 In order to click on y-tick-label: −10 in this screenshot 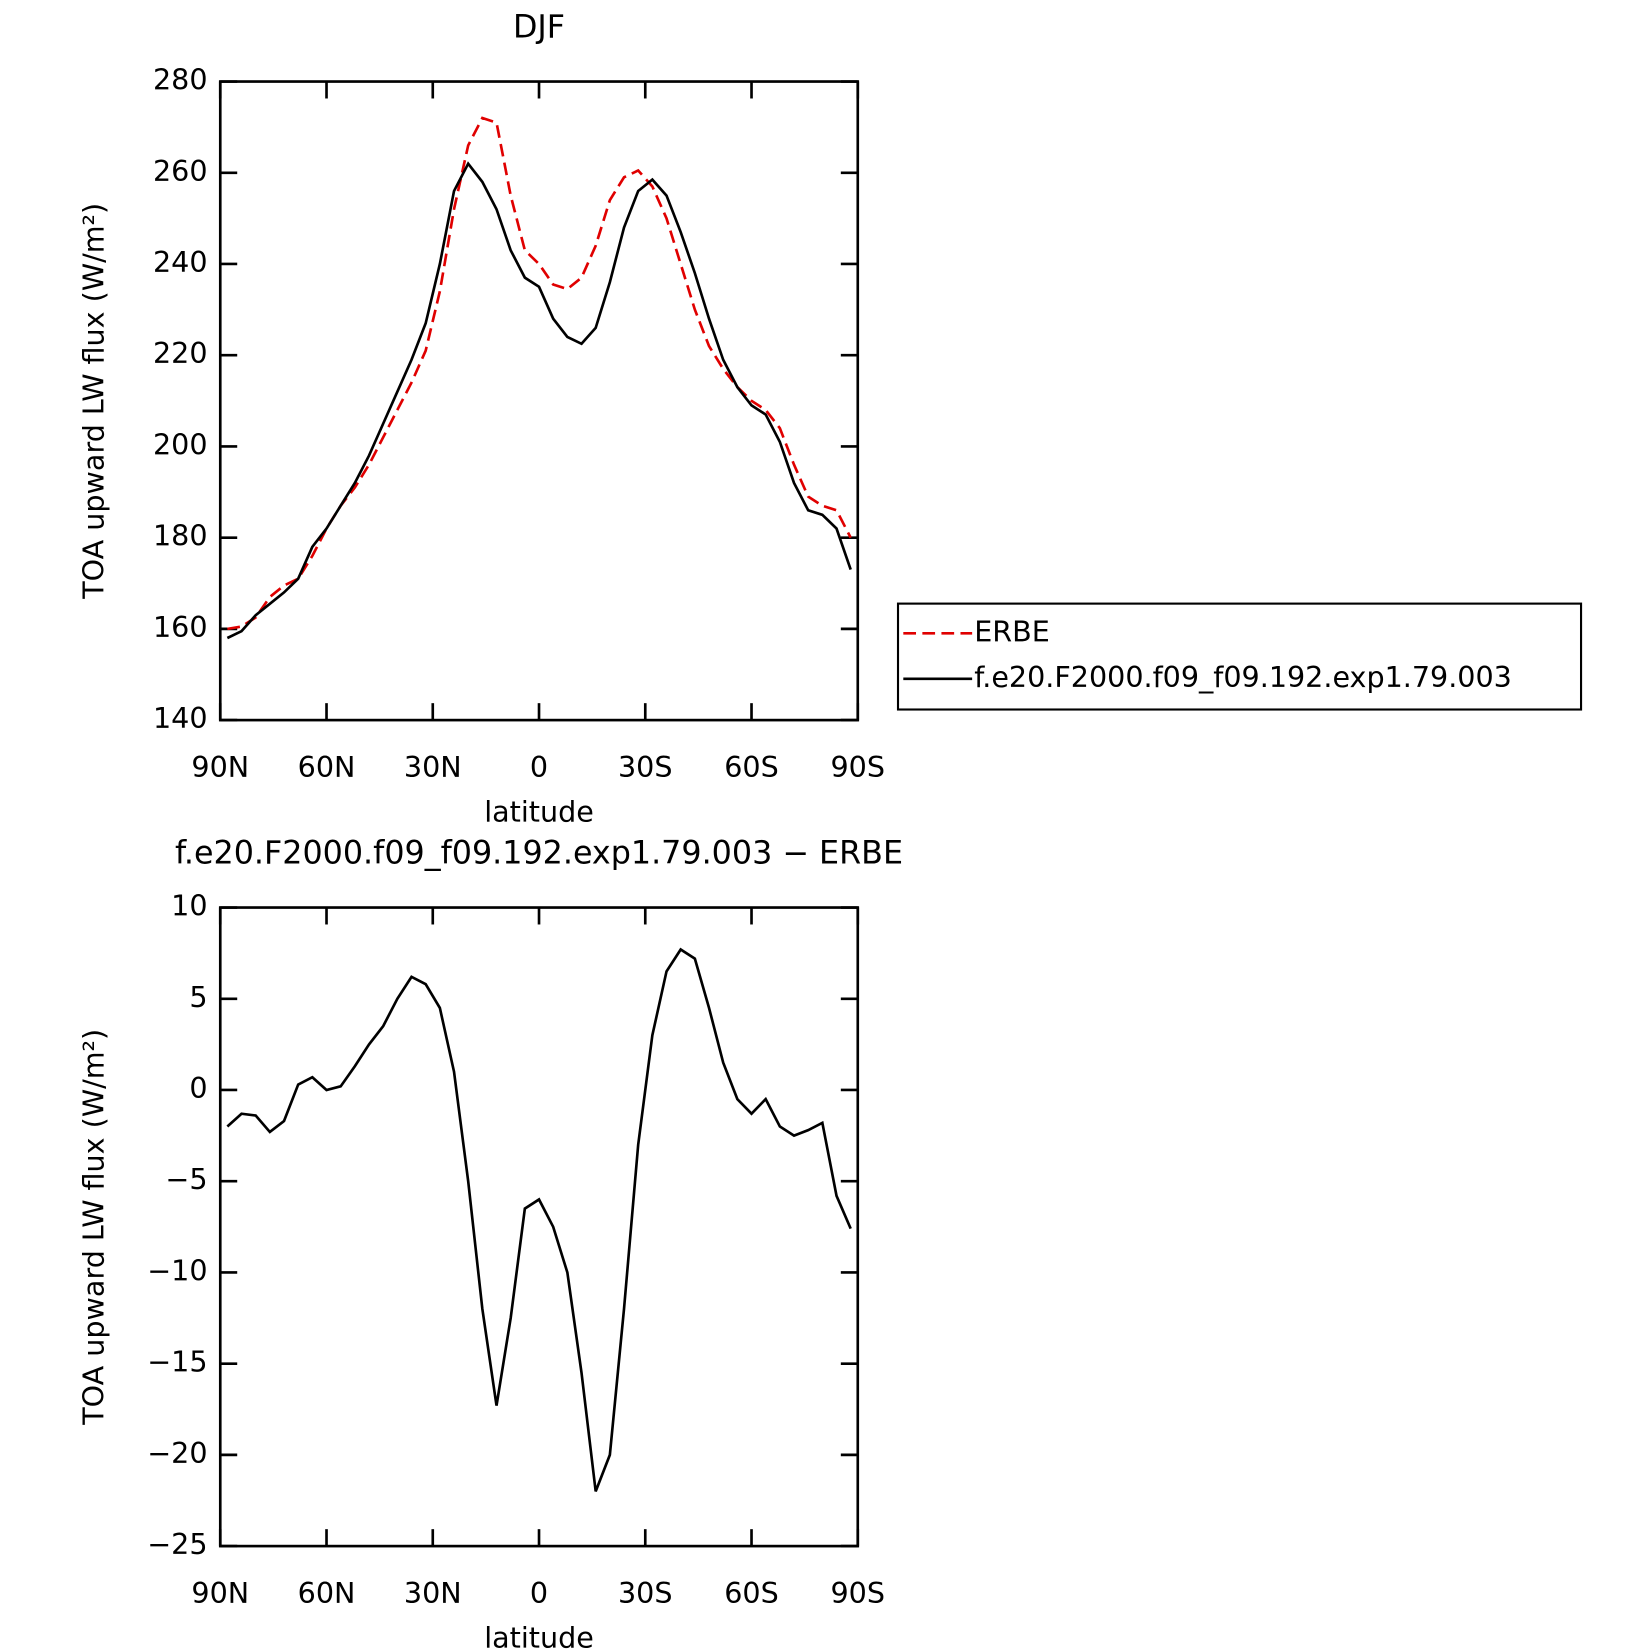, I will do `click(177, 1270)`.